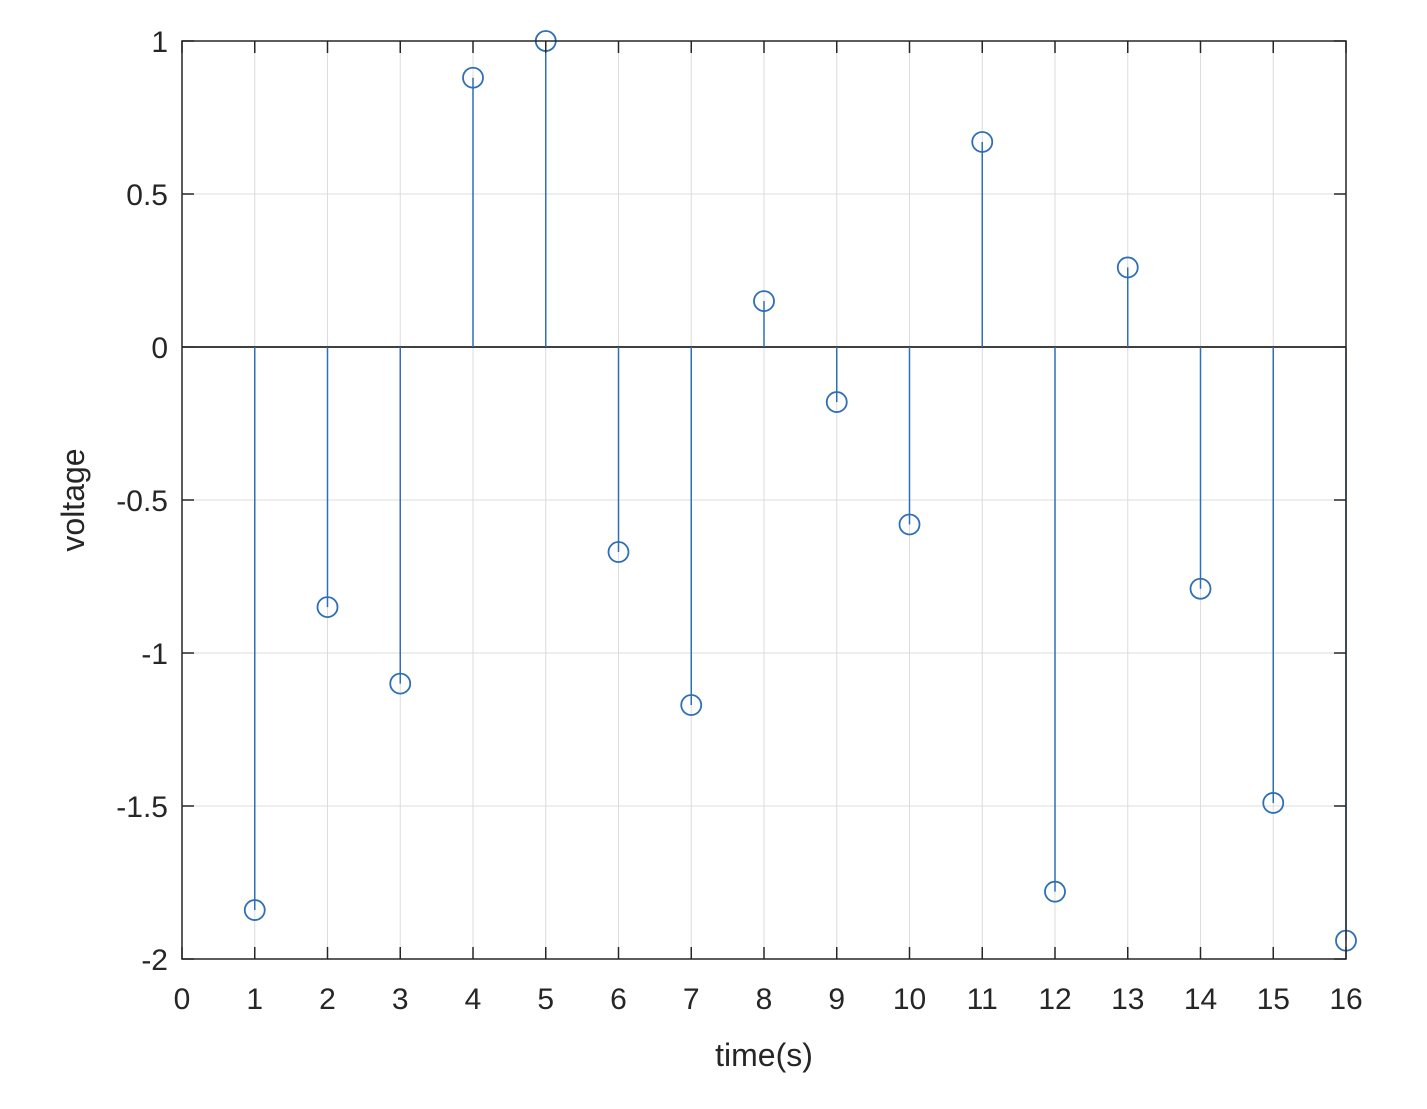 The image size is (1427, 1109). What do you see at coordinates (142, 501) in the screenshot?
I see `y-tick-label: -0.5` at bounding box center [142, 501].